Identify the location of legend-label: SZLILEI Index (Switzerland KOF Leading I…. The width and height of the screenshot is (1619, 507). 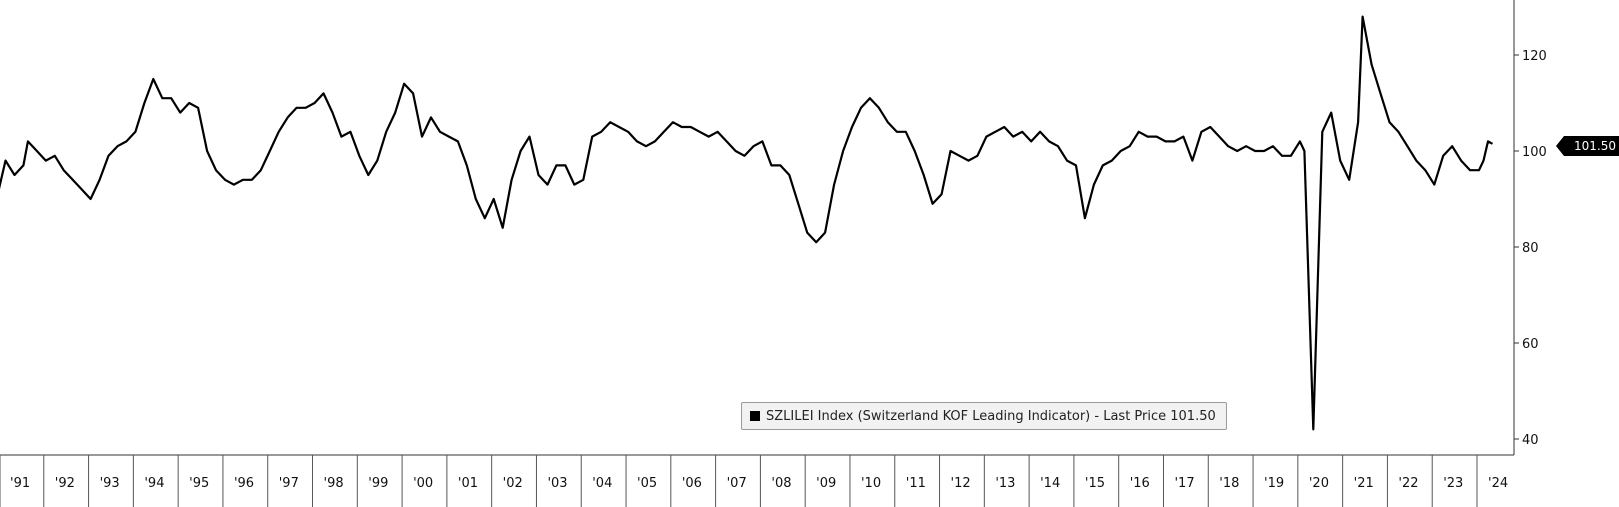
(991, 416).